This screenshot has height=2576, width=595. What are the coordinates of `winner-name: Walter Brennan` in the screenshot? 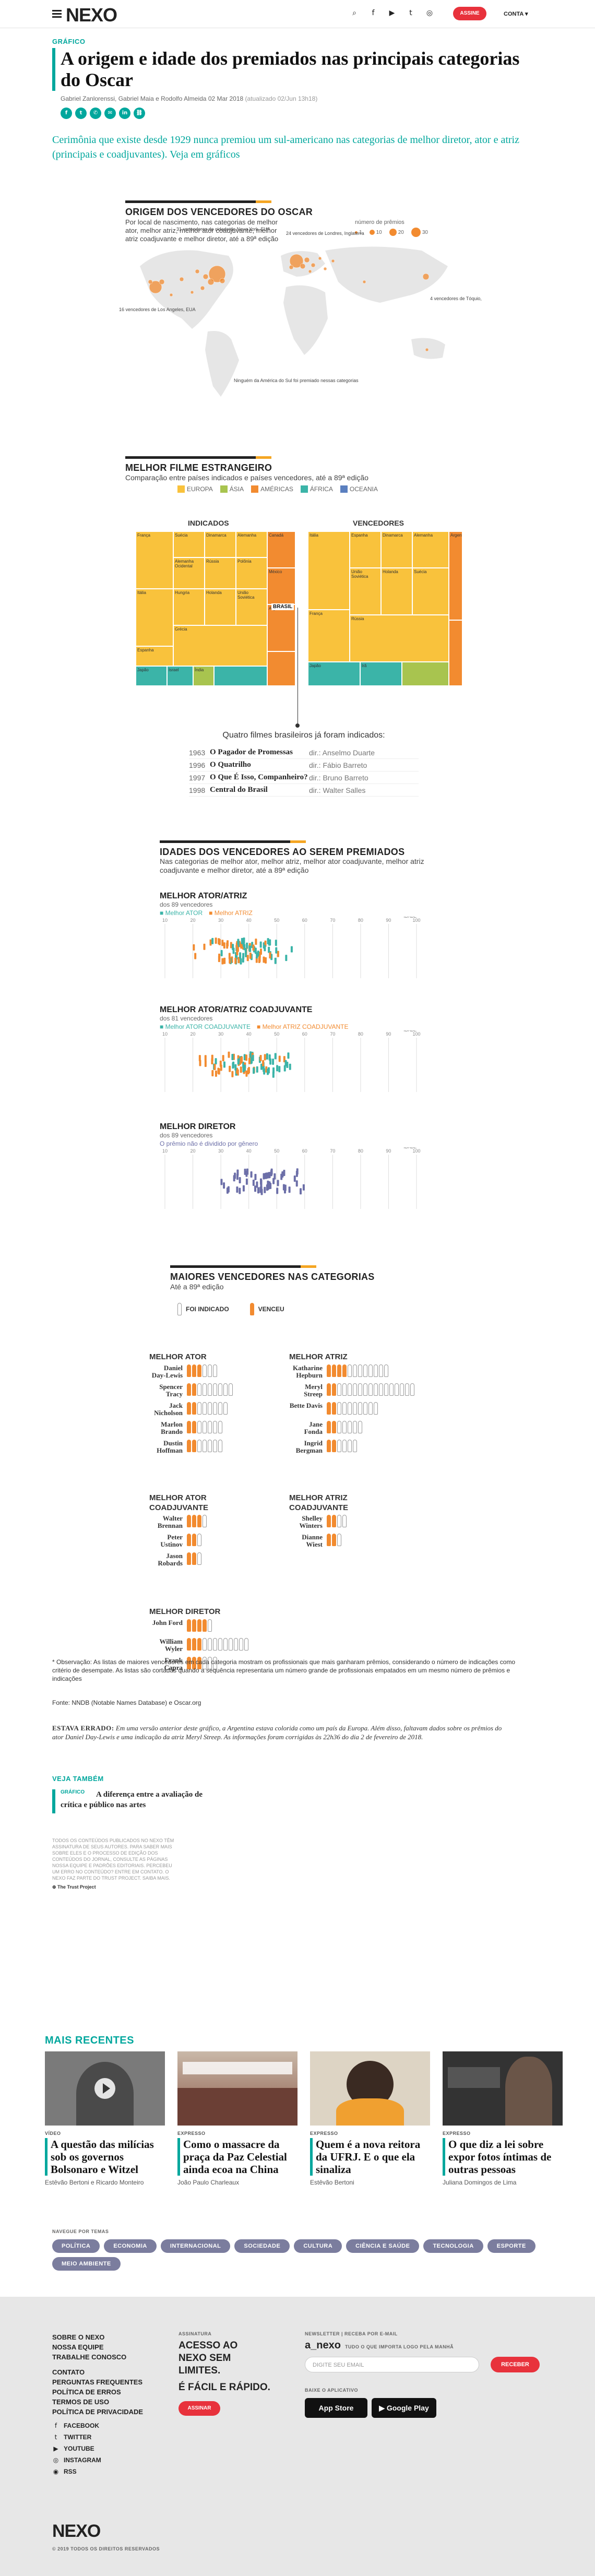 It's located at (170, 1521).